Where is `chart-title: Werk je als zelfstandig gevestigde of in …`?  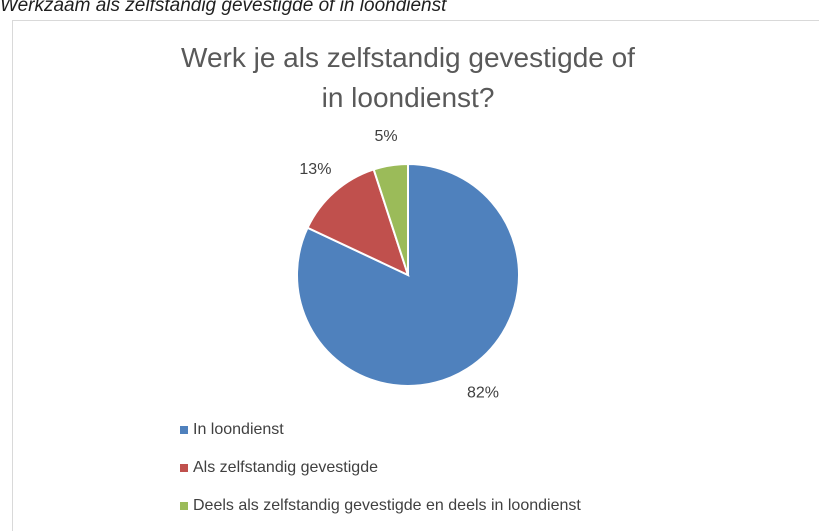
chart-title: Werk je als zelfstandig gevestigde of in … is located at coordinates (408, 77).